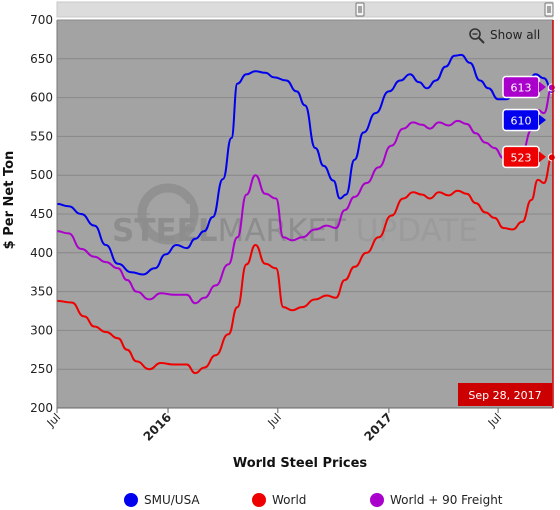 The width and height of the screenshot is (560, 510). What do you see at coordinates (41, 369) in the screenshot?
I see `y-tick-label: 250` at bounding box center [41, 369].